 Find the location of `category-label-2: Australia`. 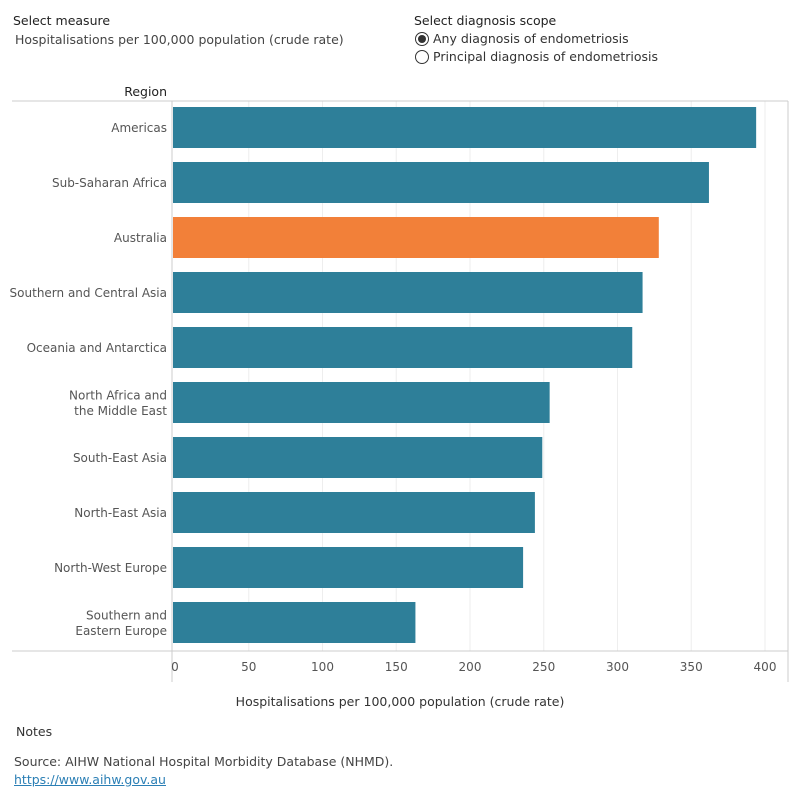

category-label-2: Australia is located at coordinates (140, 238).